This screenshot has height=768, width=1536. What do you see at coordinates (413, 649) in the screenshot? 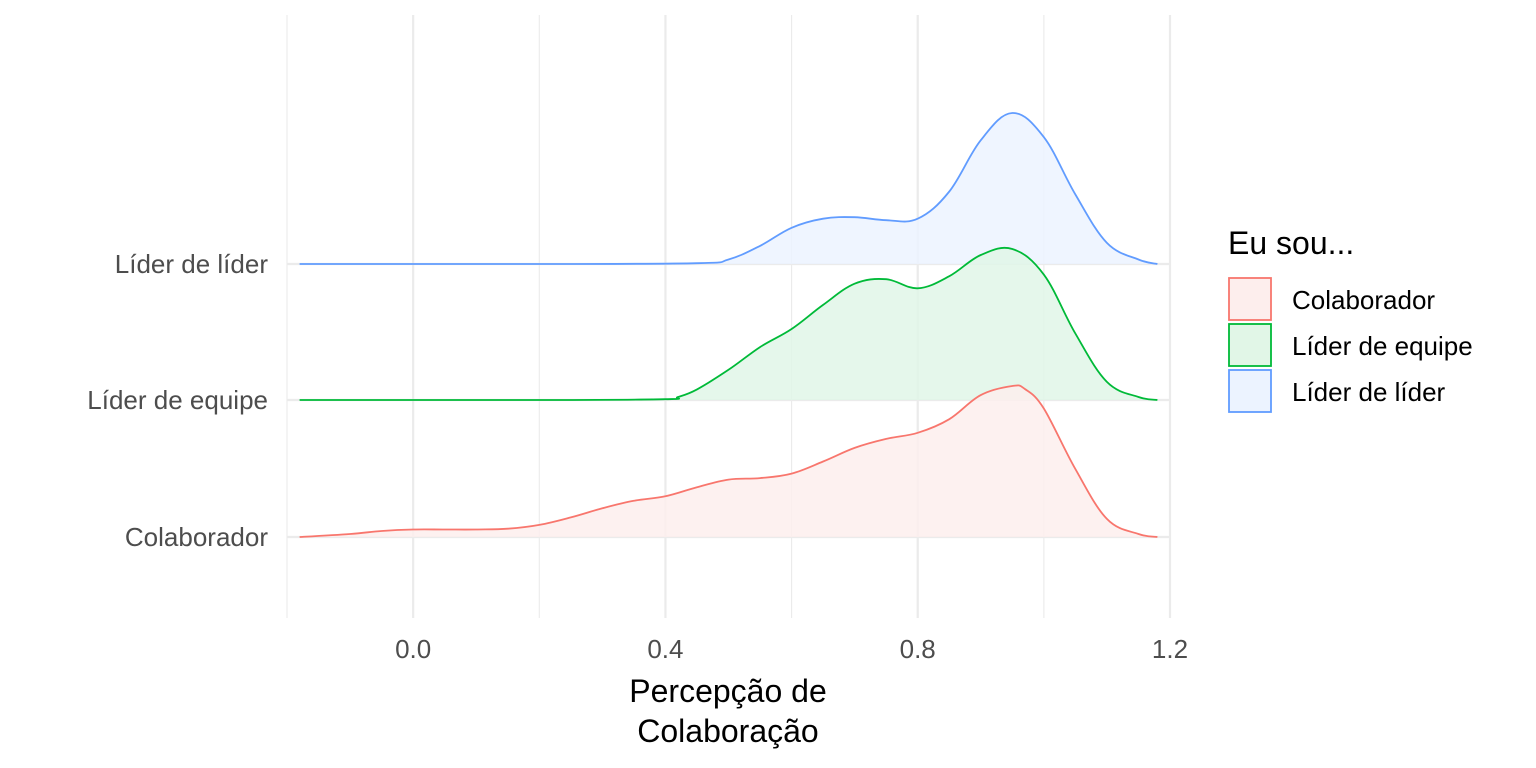
I see `x-tick-label: 0.0` at bounding box center [413, 649].